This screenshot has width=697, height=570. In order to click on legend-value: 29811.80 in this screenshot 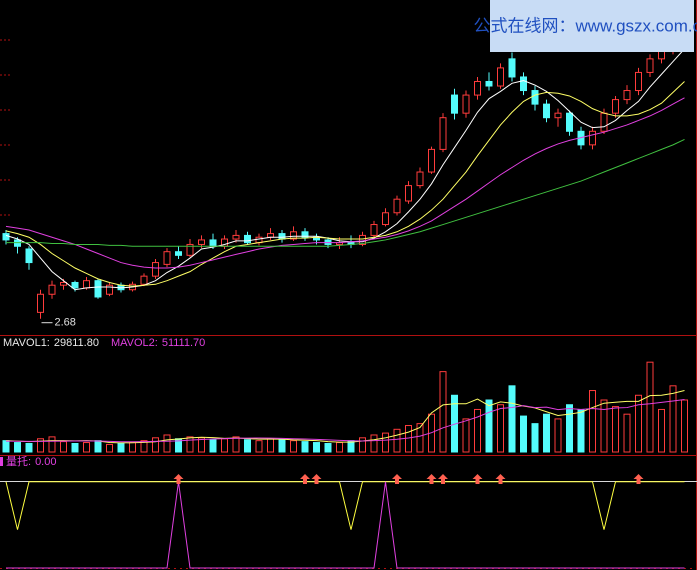, I will do `click(76, 343)`.